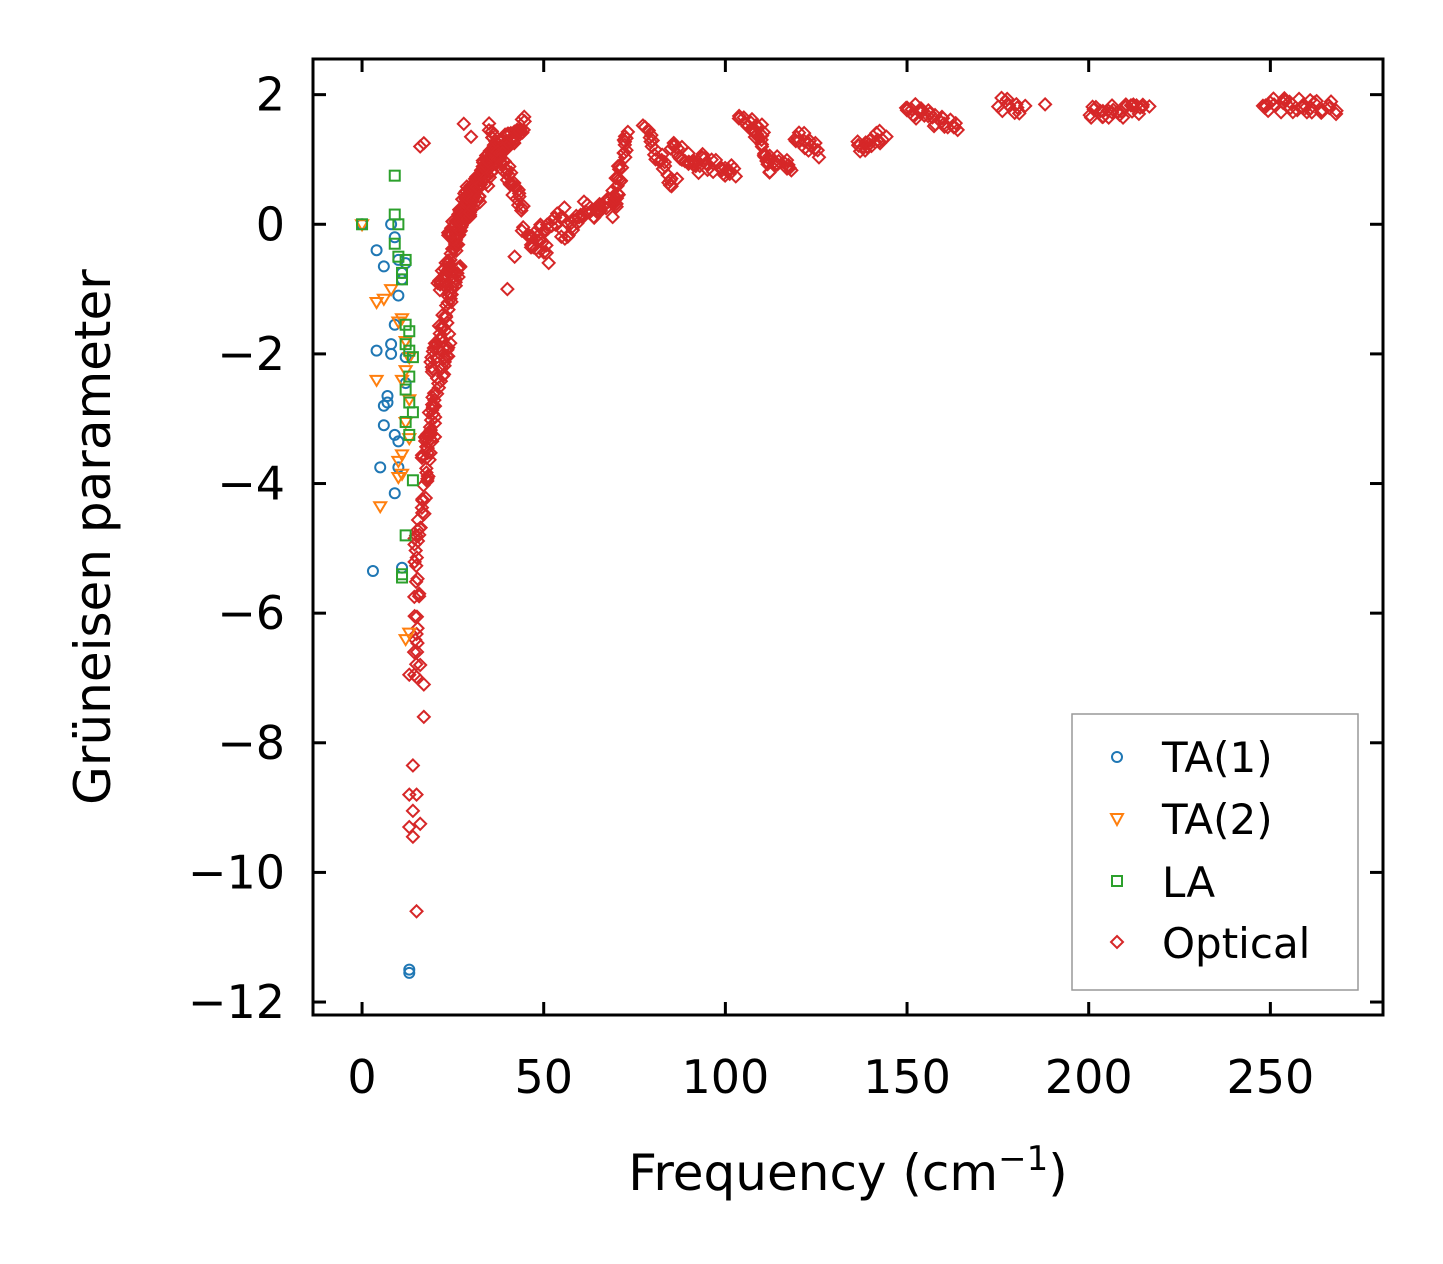 The height and width of the screenshot is (1264, 1443). I want to click on x-tick-label: 0, so click(361, 1077).